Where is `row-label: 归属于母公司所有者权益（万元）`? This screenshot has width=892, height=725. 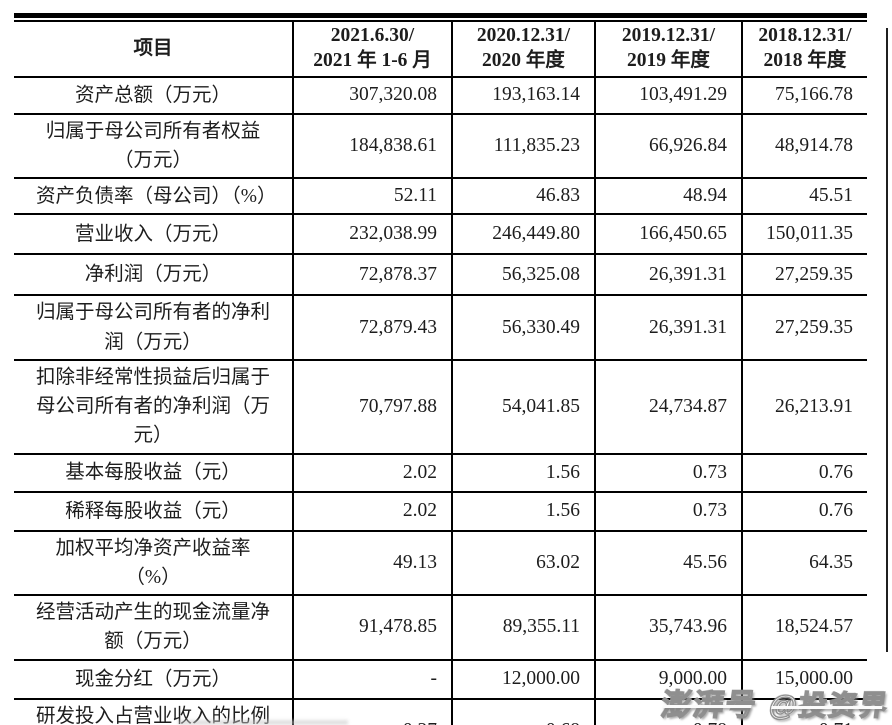 row-label: 归属于母公司所有者权益（万元） is located at coordinates (153, 146).